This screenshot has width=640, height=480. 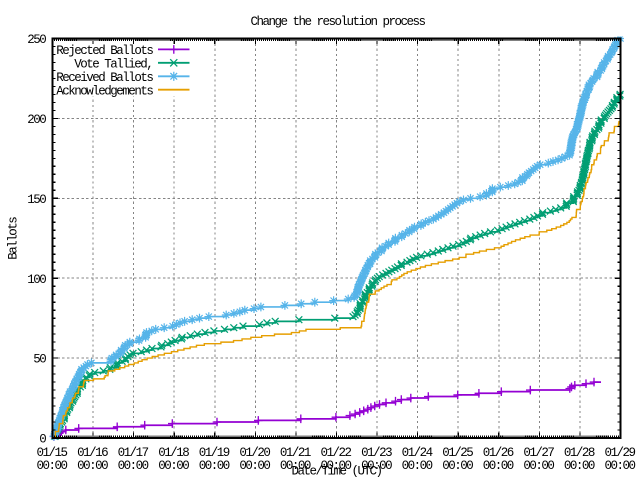 I want to click on svg-text: 150, so click(x=36, y=200).